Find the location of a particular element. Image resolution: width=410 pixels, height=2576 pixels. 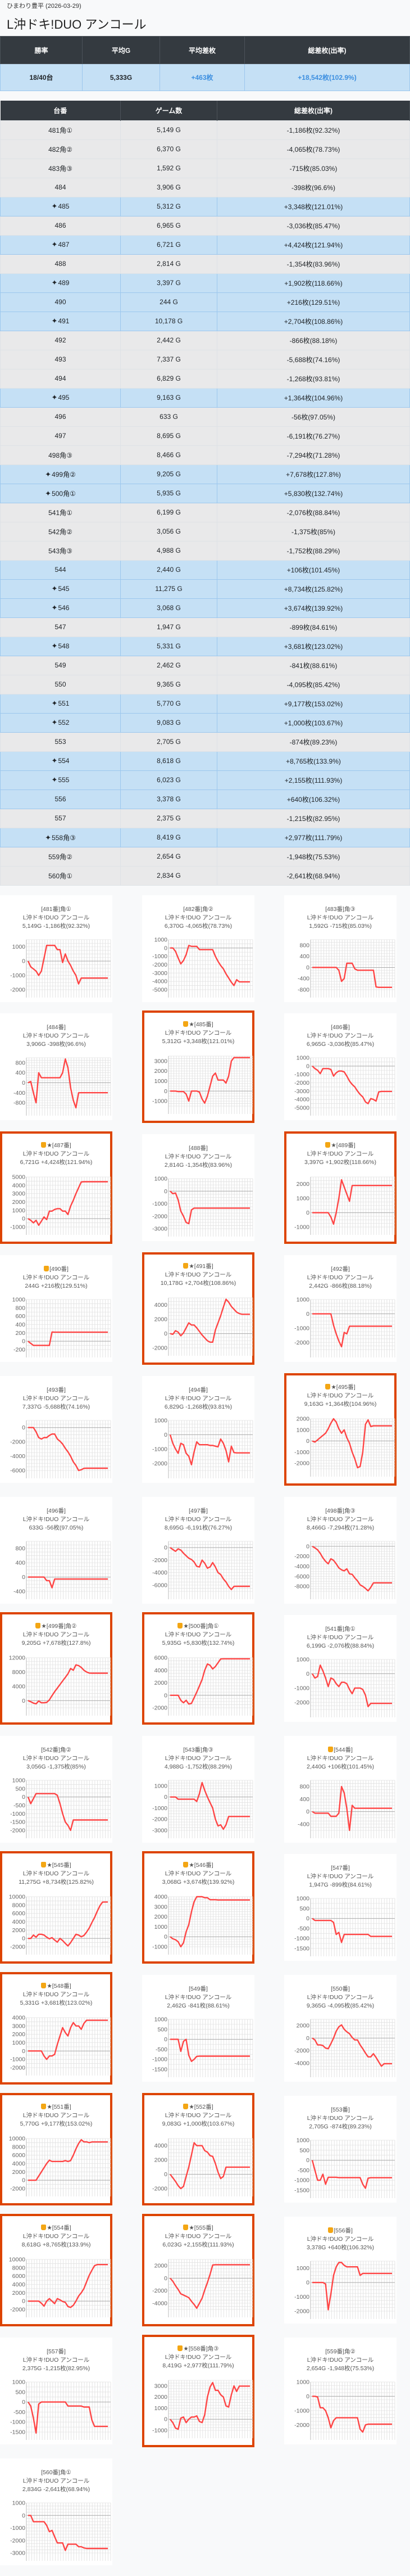

table-row: 481角① 5,149 G -1,186枚(92.32%) is located at coordinates (205, 130).